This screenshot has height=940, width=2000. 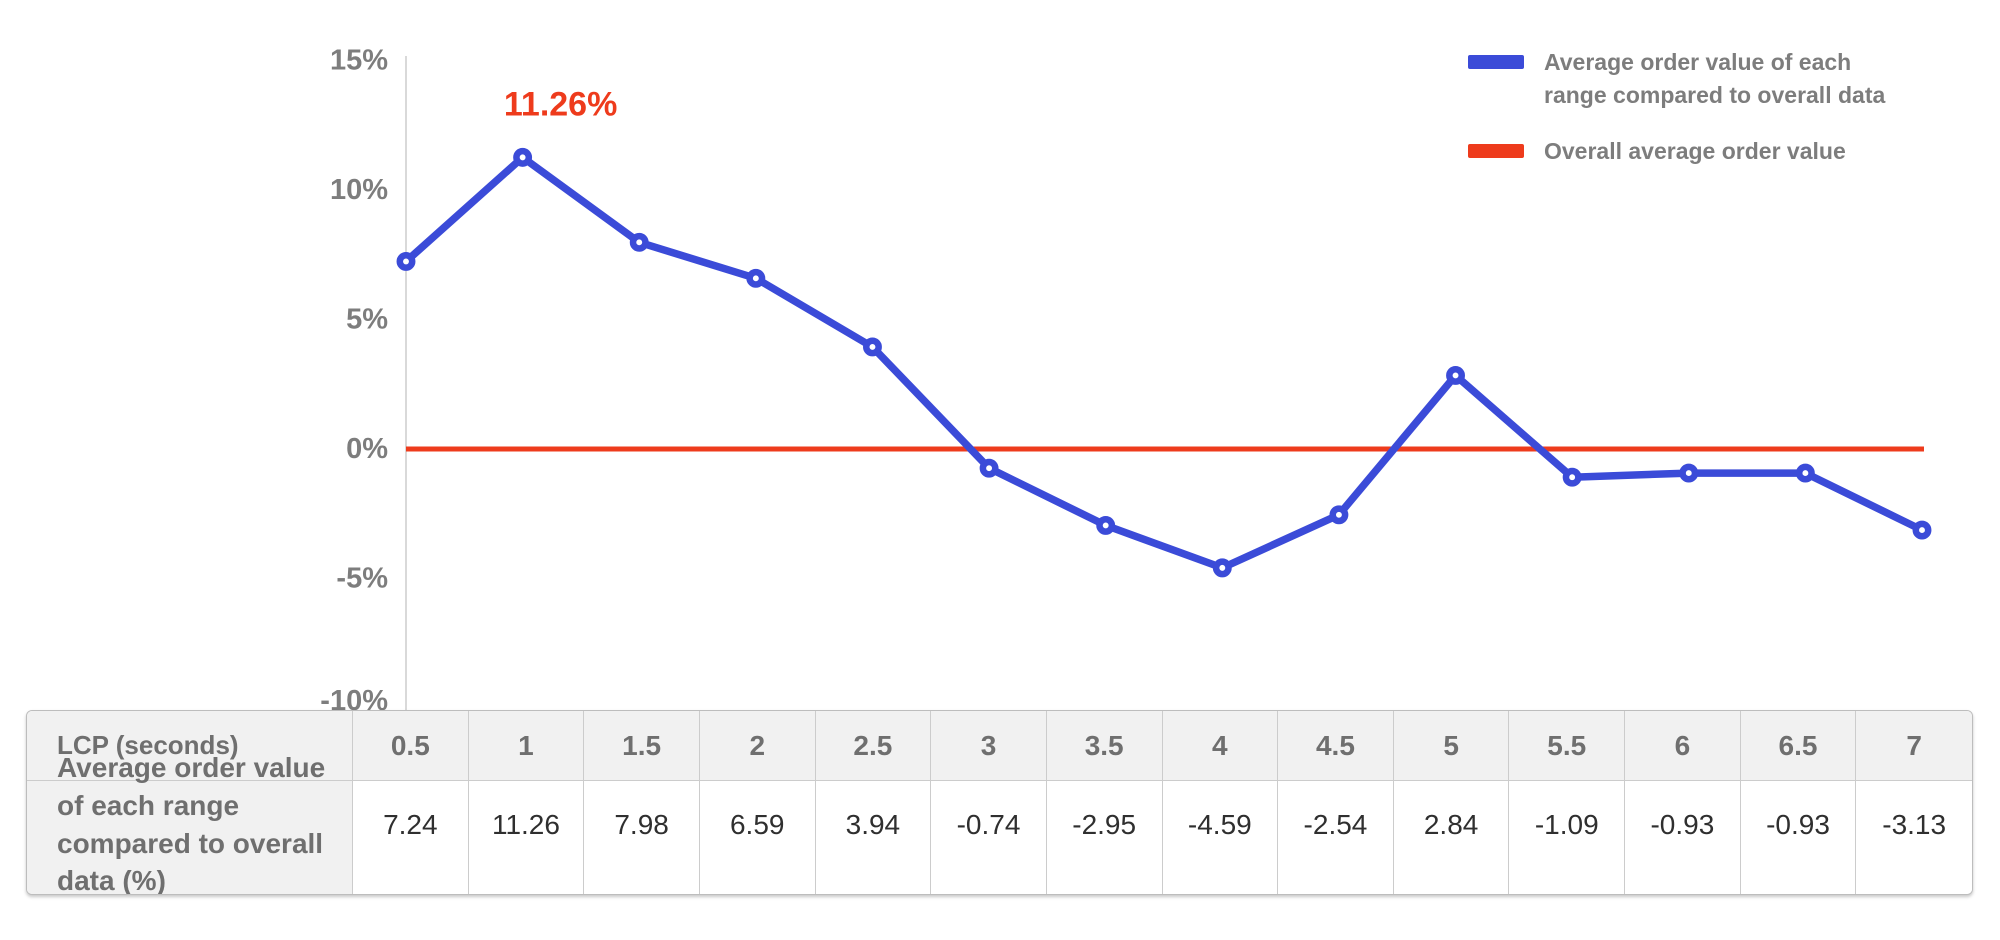 What do you see at coordinates (1104, 746) in the screenshot?
I see `table-header-cell-lcp: 3.5` at bounding box center [1104, 746].